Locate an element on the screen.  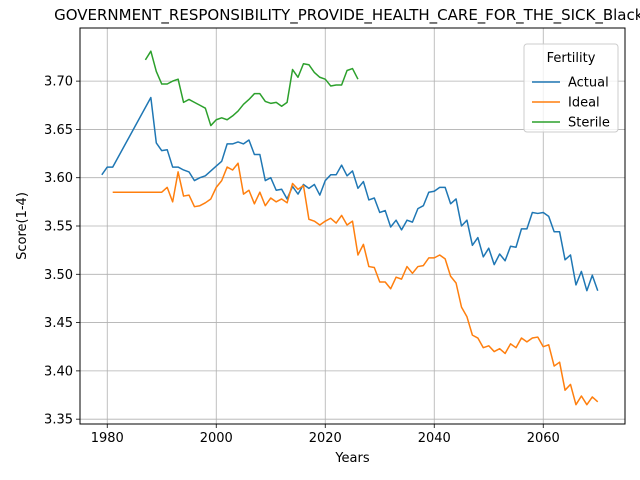
y-tick-label: 3.50 is located at coordinates (58, 275).